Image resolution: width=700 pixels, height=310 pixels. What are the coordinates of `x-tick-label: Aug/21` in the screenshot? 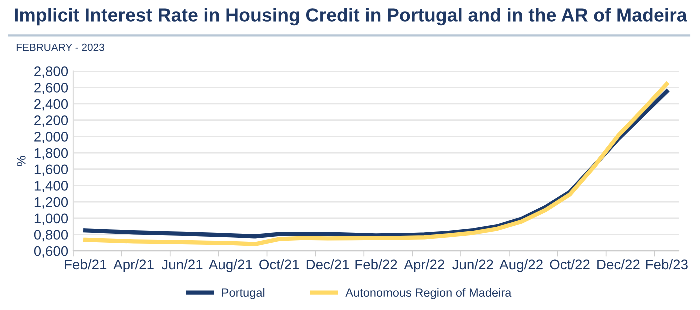 It's located at (230, 265).